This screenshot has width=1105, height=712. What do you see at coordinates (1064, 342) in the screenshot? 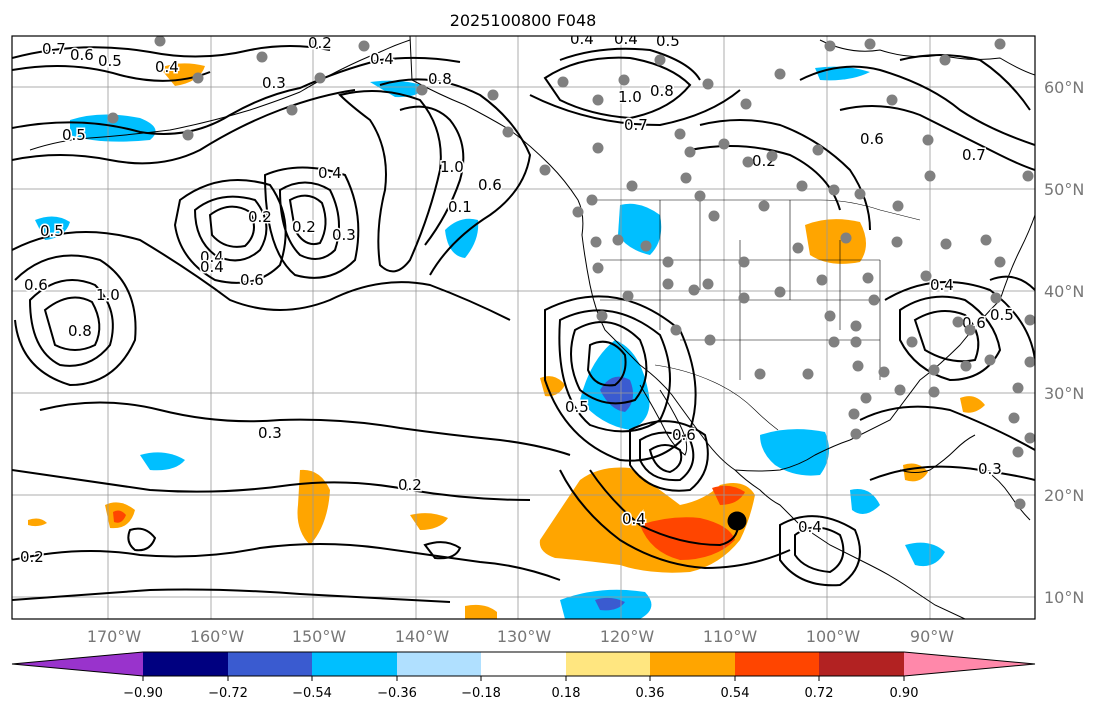
I see `latitude-labels: 60°N 50°N 40°N 30°N 20°N 10°N` at bounding box center [1064, 342].